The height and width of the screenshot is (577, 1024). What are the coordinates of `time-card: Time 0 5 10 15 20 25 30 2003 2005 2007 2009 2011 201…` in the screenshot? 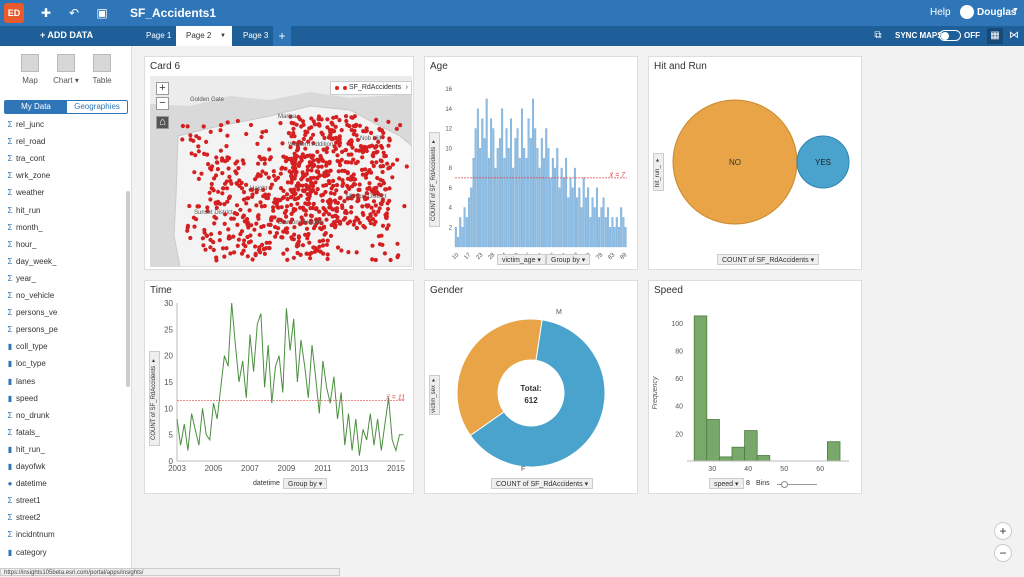 It's located at (279, 387).